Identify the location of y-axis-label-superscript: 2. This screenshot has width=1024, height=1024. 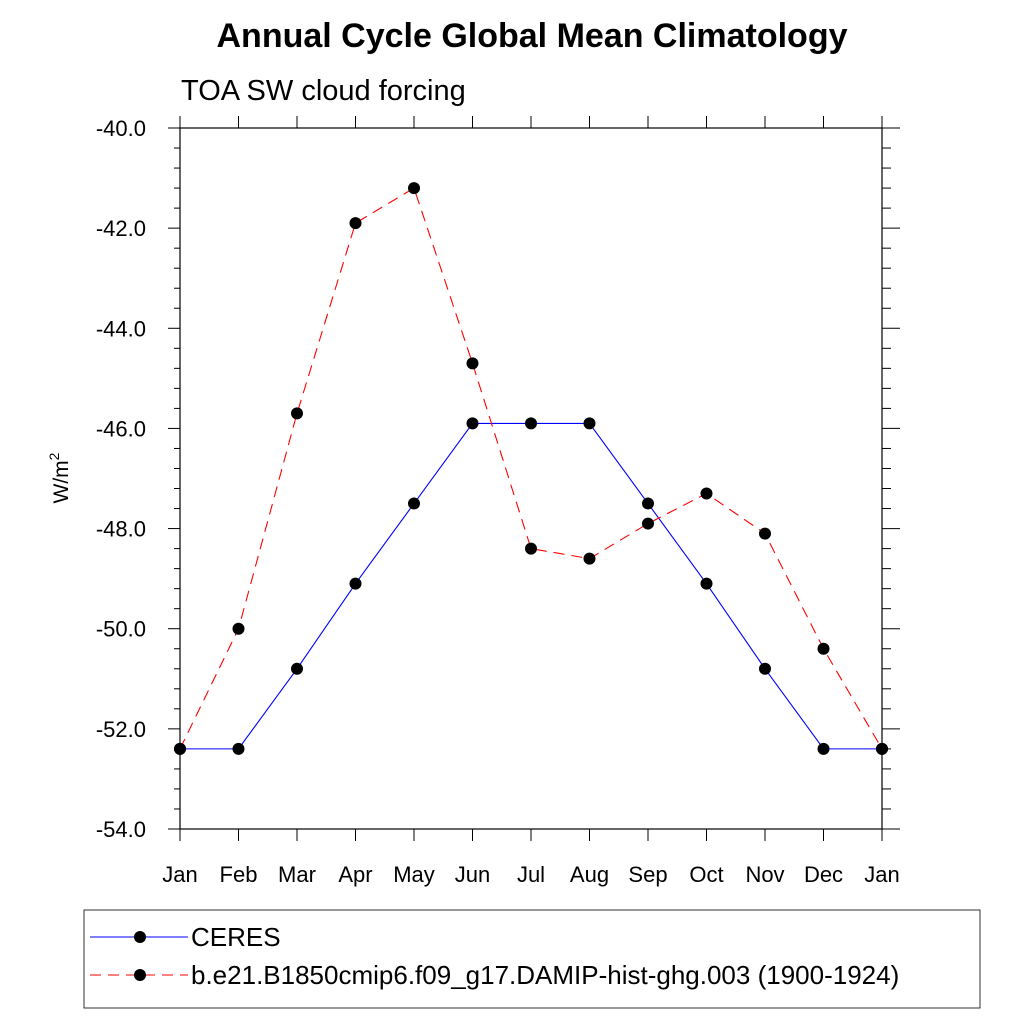
(54, 456).